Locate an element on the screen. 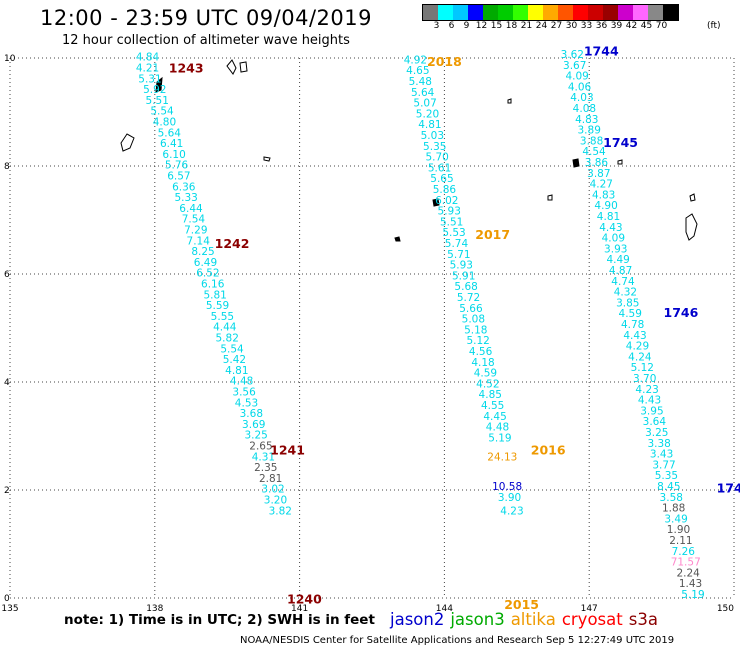  x-tick-label: 150 is located at coordinates (725, 609).